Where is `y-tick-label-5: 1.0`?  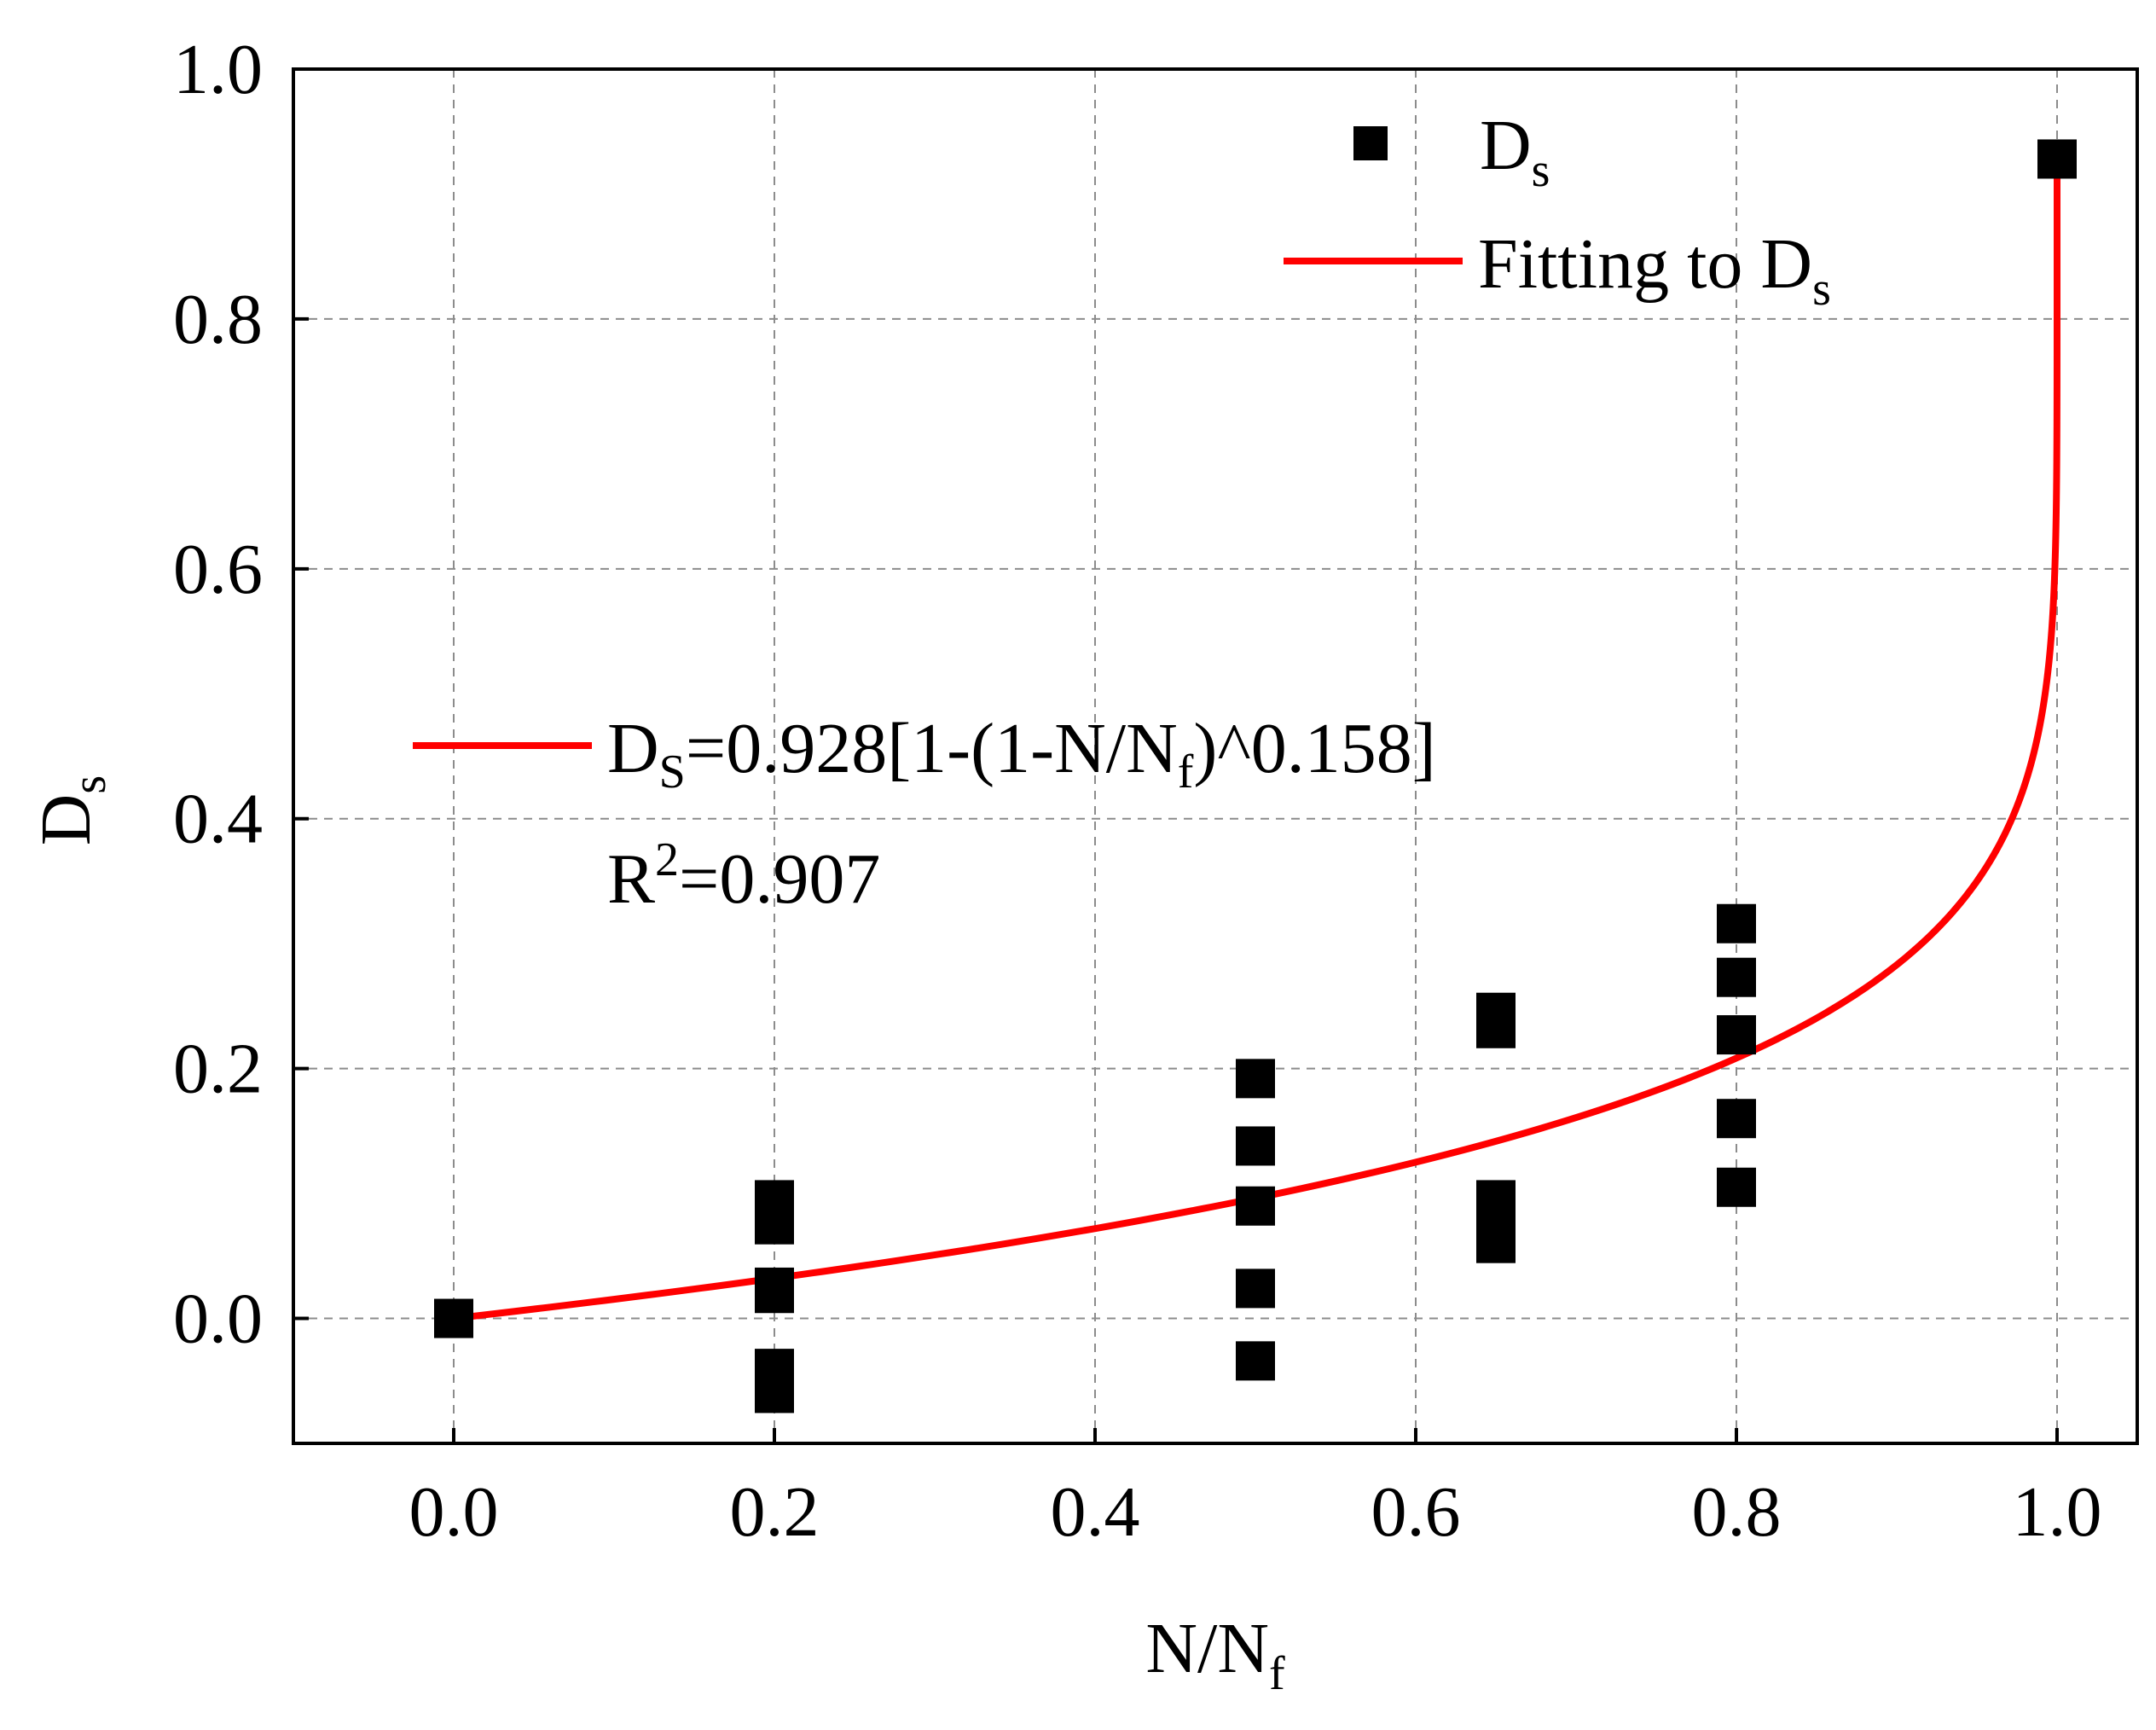 y-tick-label-5: 1.0 is located at coordinates (218, 69).